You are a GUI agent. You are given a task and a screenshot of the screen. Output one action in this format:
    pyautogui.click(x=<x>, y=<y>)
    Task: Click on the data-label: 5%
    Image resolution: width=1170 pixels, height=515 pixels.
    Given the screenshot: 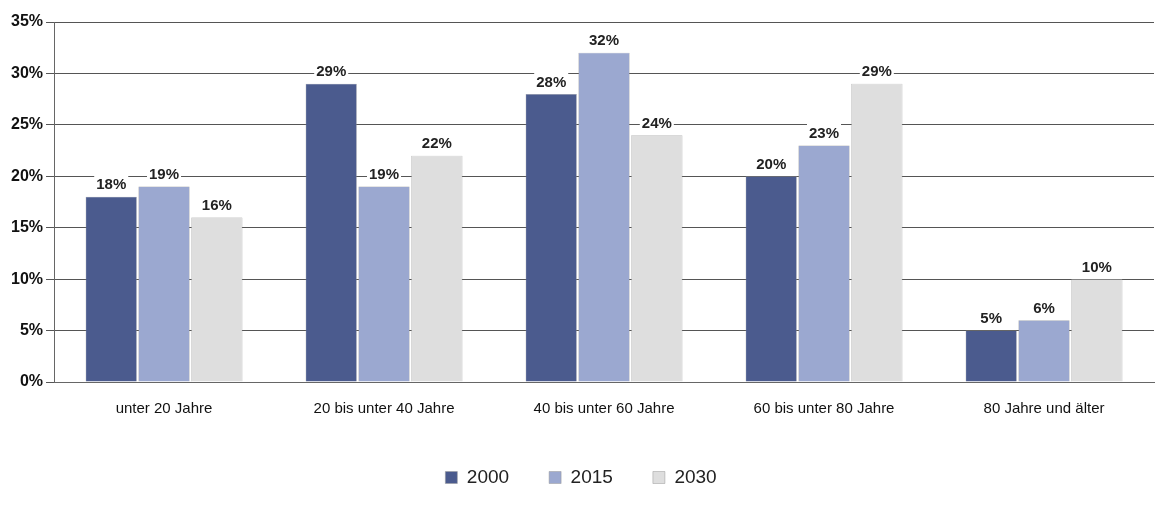 What is the action you would take?
    pyautogui.click(x=991, y=318)
    